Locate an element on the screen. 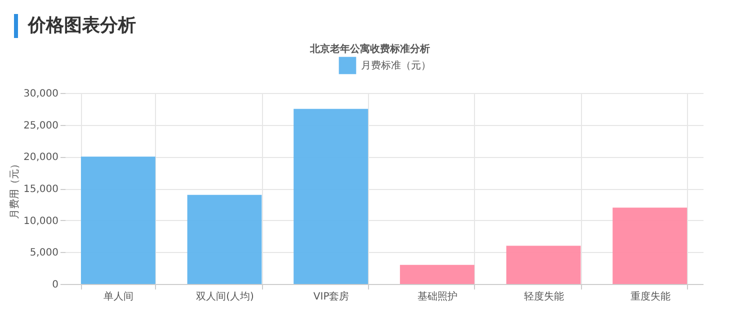 This screenshot has height=323, width=740. chart-title: 价格图表分析 is located at coordinates (377, 26).